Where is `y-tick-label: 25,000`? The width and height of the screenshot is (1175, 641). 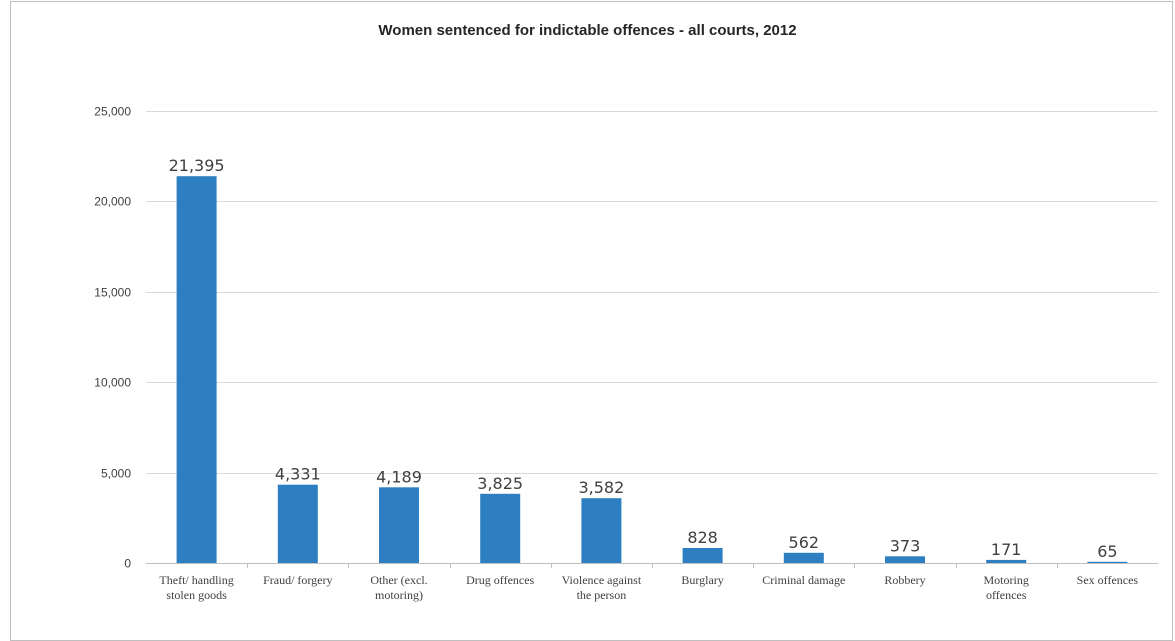
y-tick-label: 25,000 is located at coordinates (112, 112).